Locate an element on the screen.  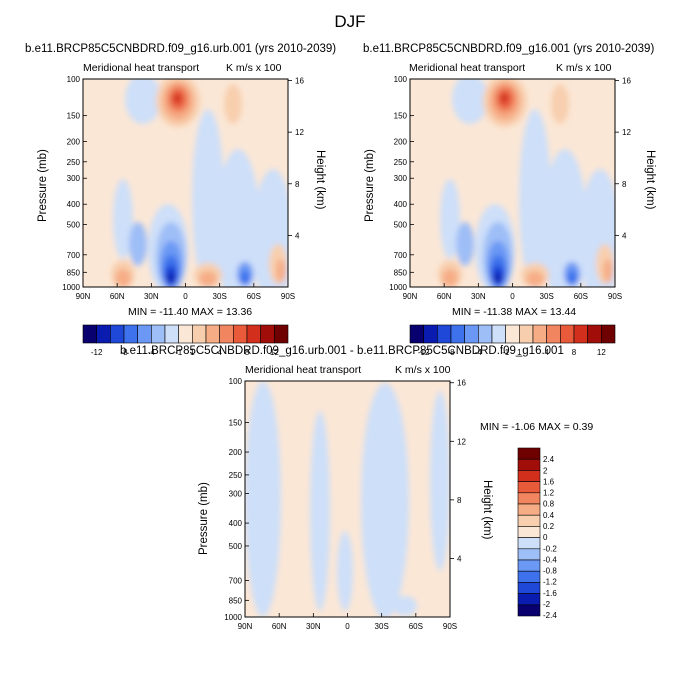
page-title: DJF is located at coordinates (350, 21).